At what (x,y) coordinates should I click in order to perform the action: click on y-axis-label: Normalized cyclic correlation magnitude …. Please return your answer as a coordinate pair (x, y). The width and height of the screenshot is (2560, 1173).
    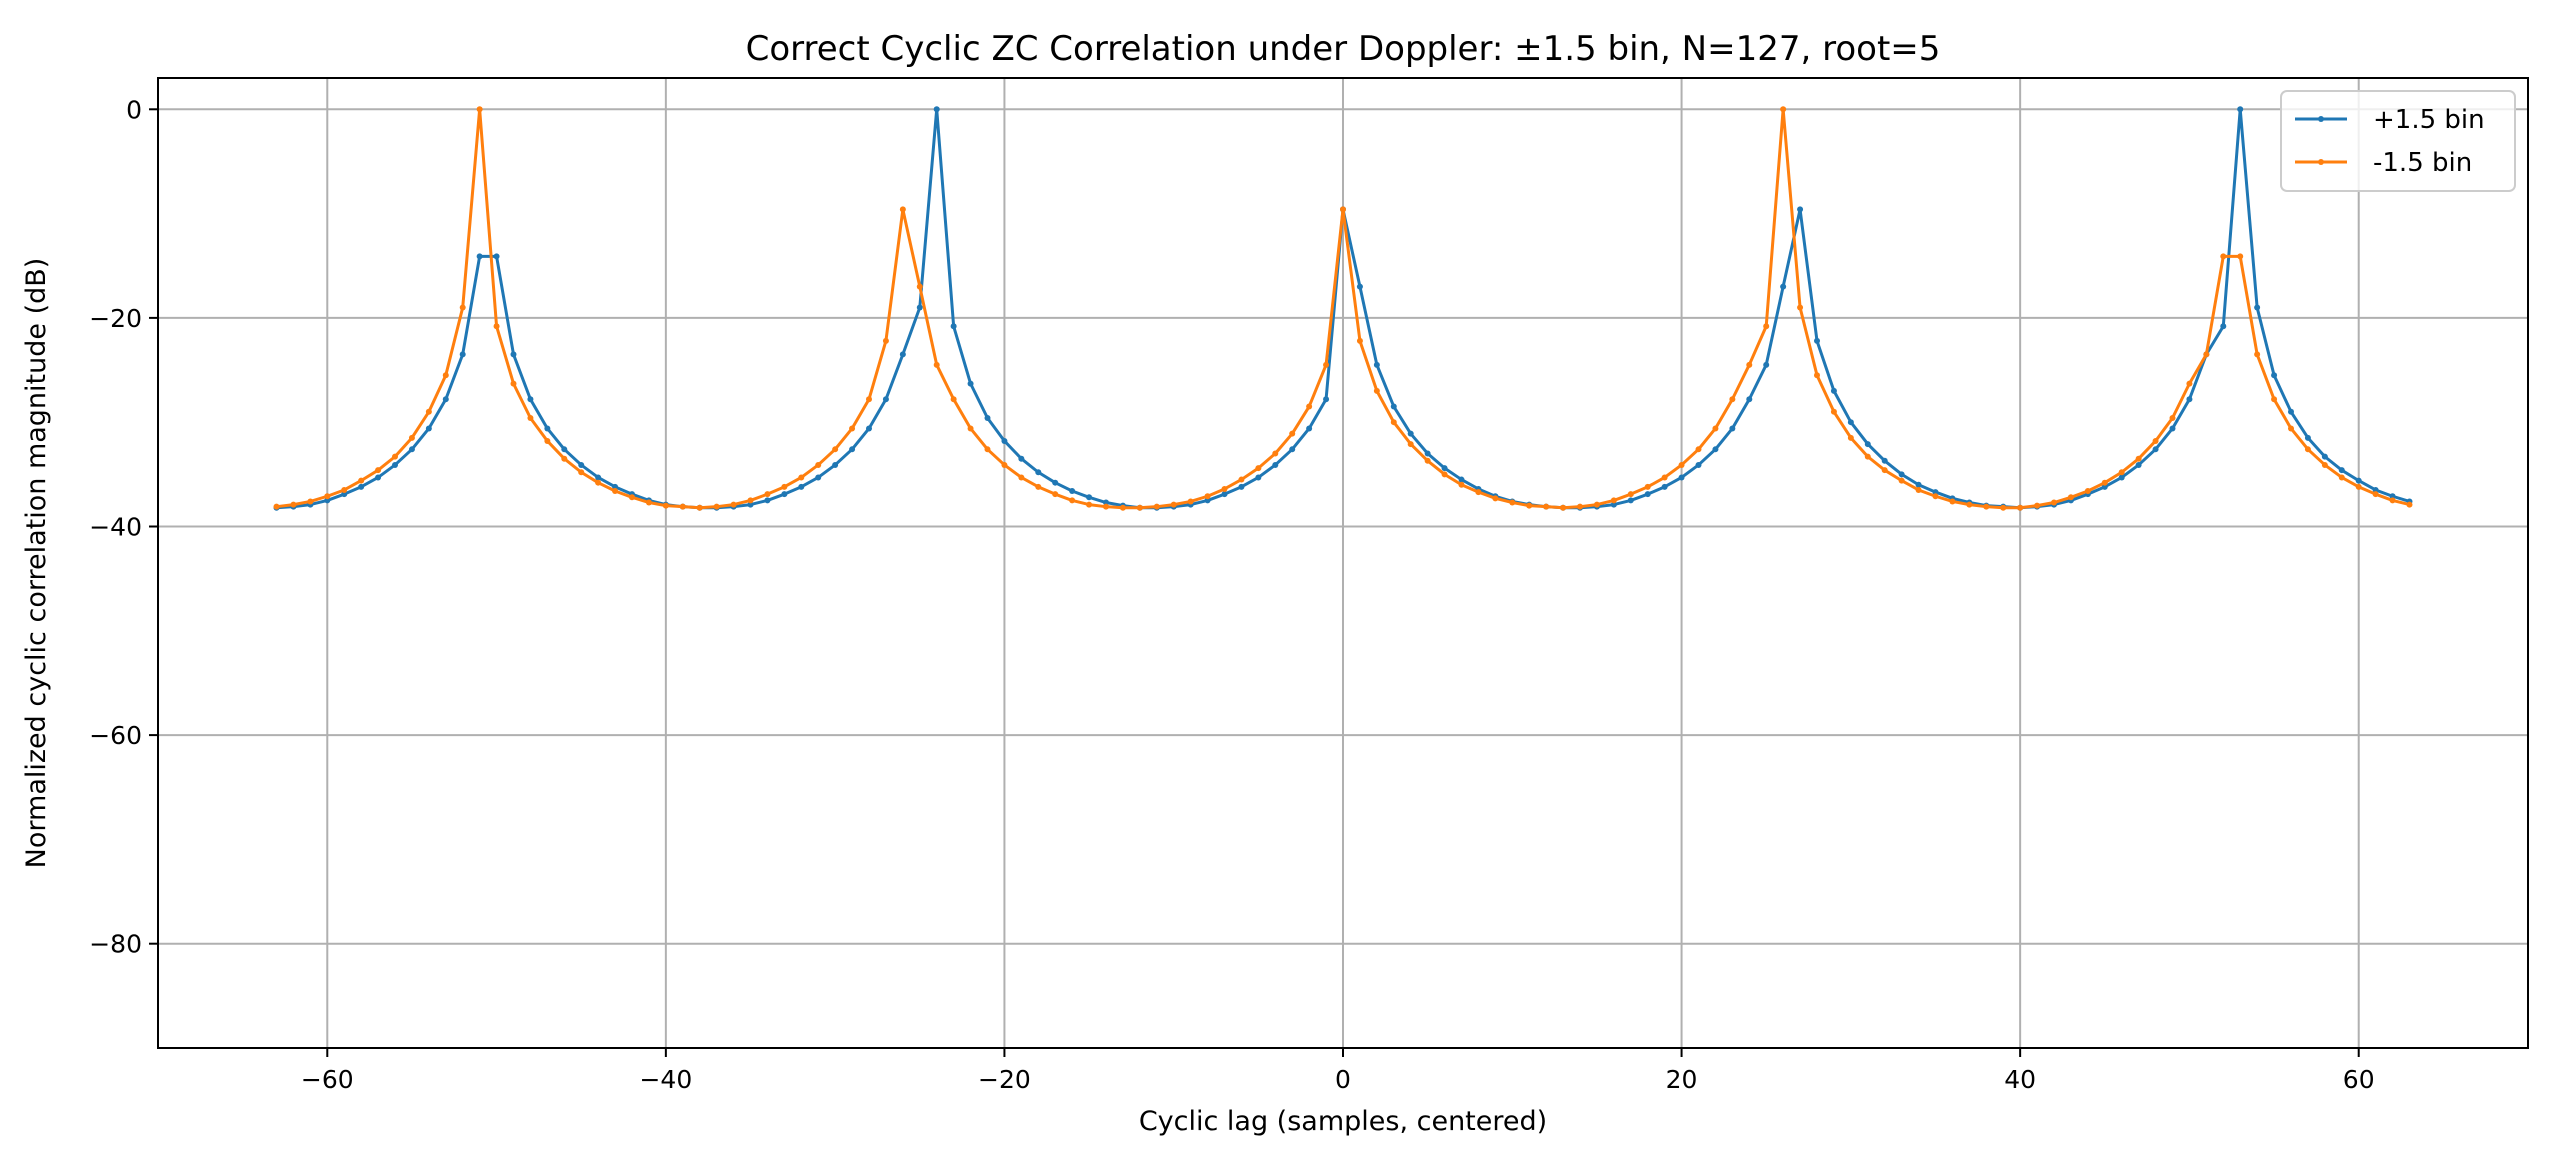
    Looking at the image, I should click on (36, 563).